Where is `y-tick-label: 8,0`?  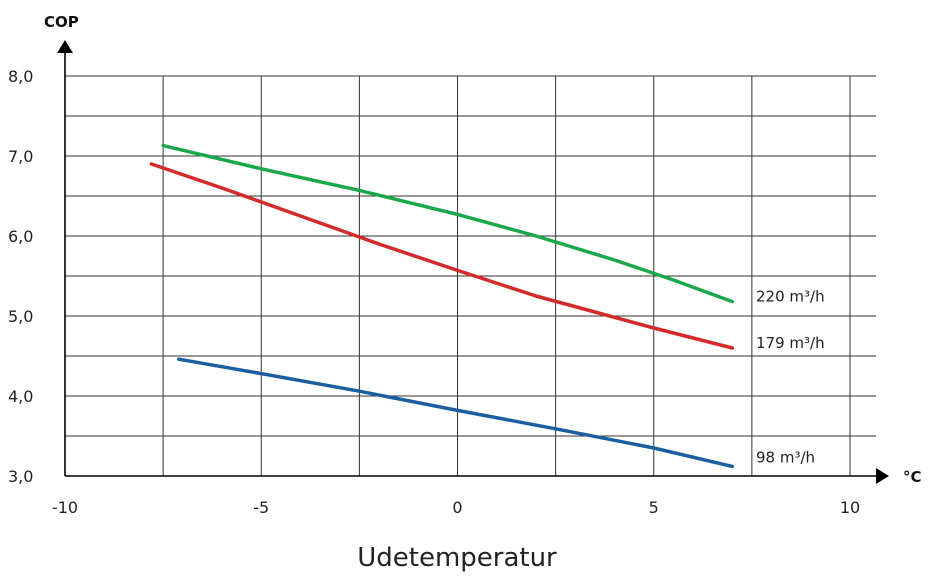
y-tick-label: 8,0 is located at coordinates (20, 76).